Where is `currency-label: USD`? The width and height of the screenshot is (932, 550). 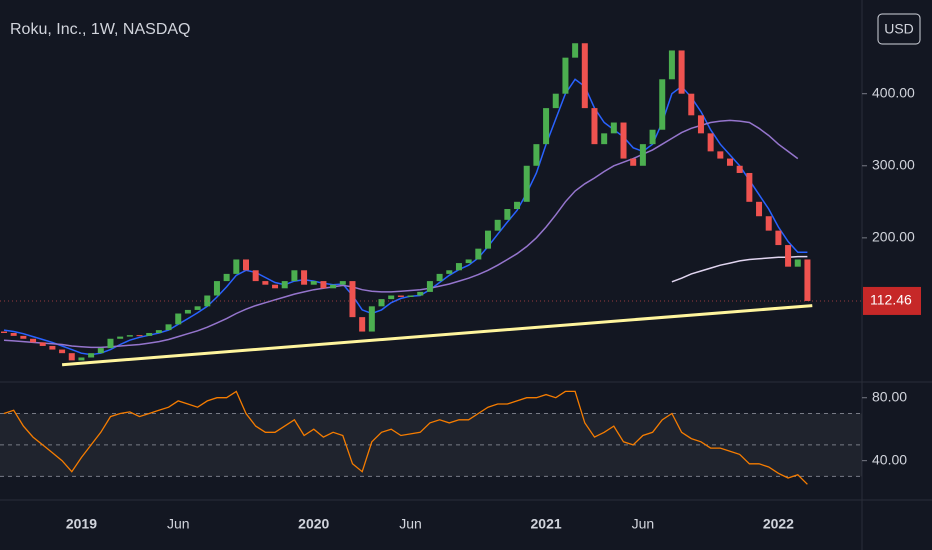 currency-label: USD is located at coordinates (899, 29).